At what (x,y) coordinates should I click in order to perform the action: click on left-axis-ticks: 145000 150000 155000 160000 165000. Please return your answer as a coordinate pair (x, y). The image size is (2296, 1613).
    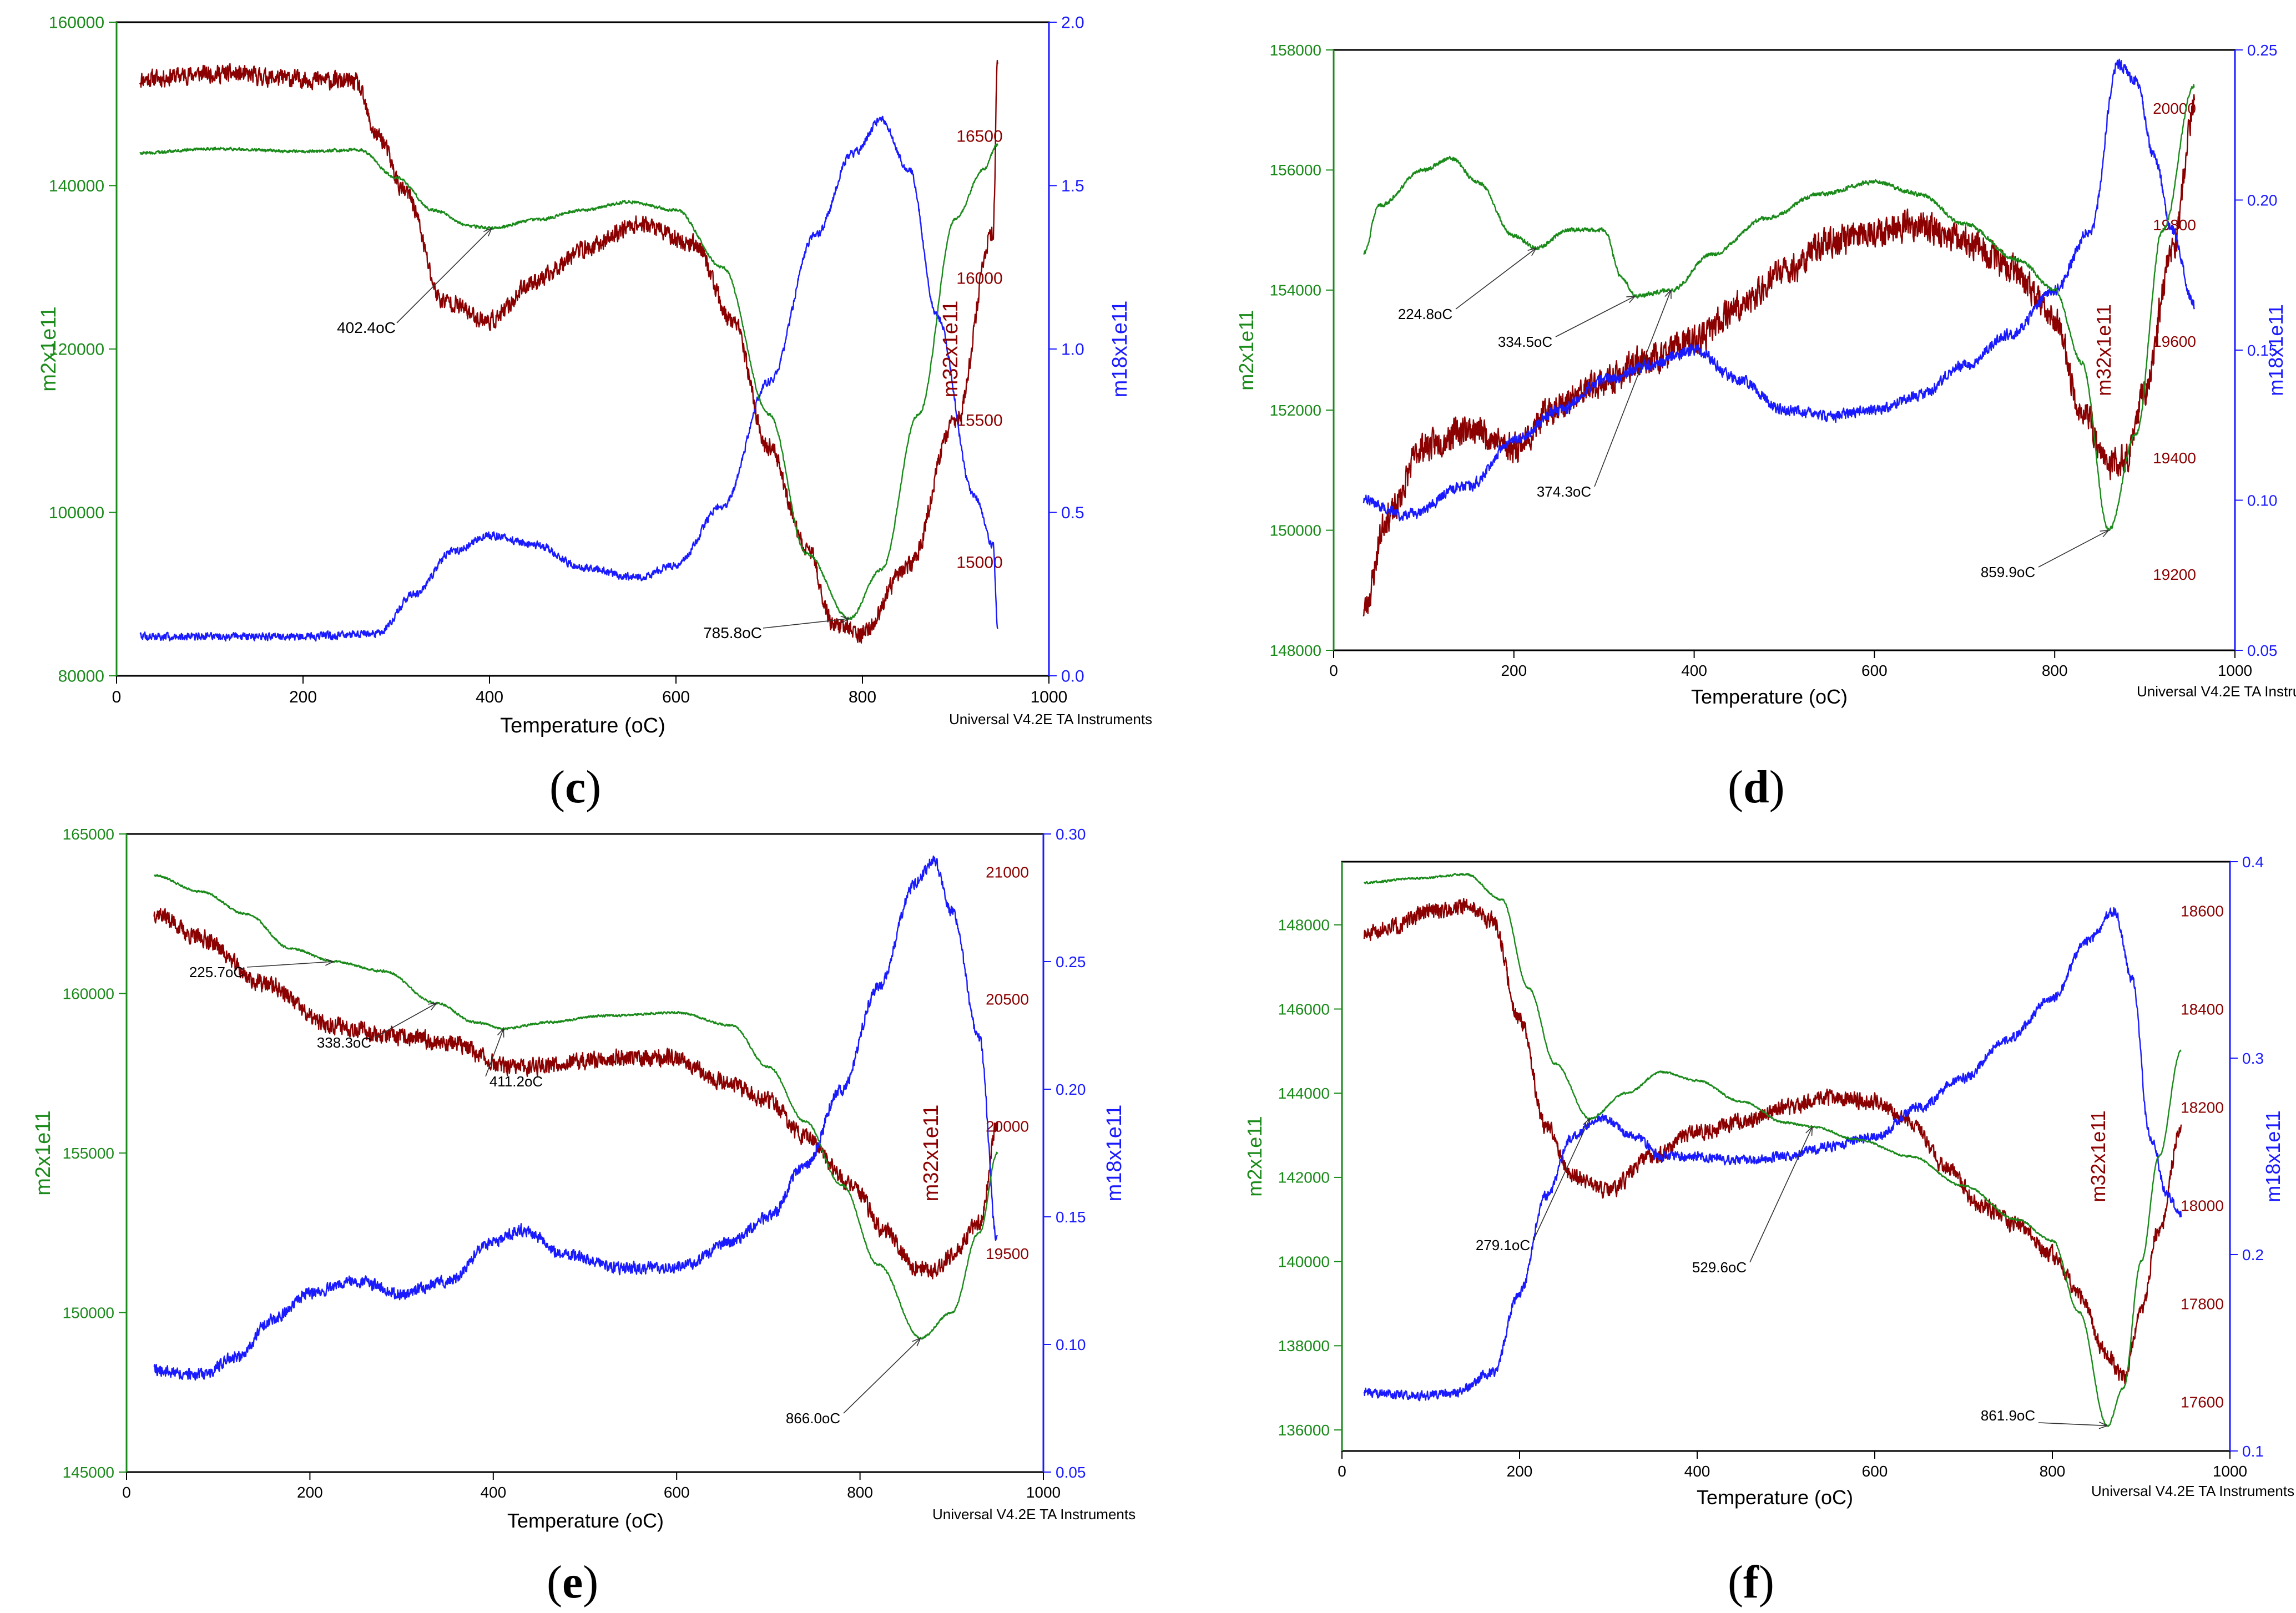
    Looking at the image, I should click on (95, 1153).